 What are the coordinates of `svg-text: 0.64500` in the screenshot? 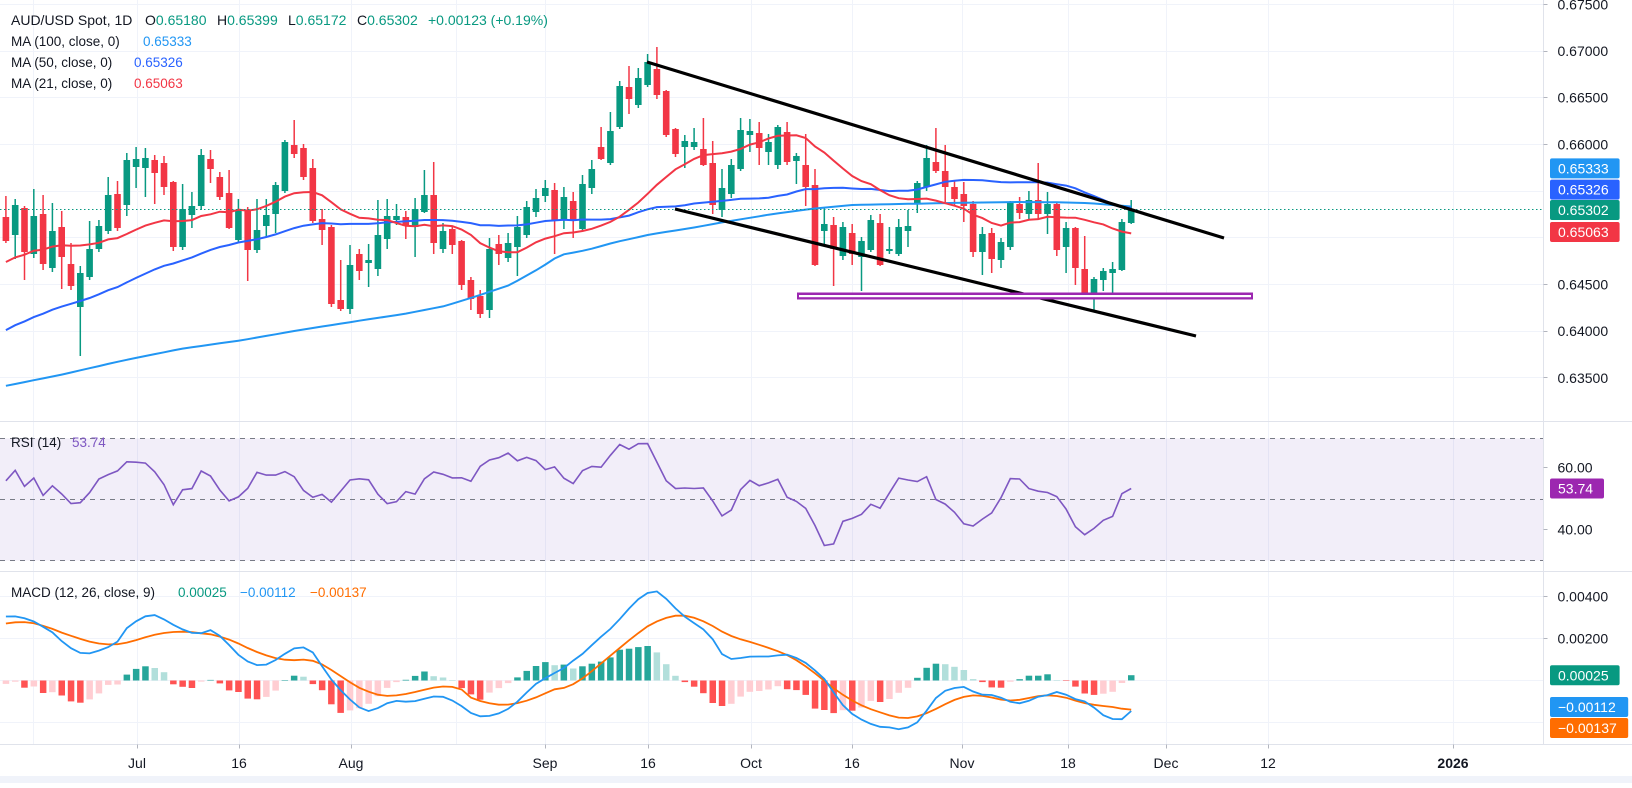 It's located at (1583, 285).